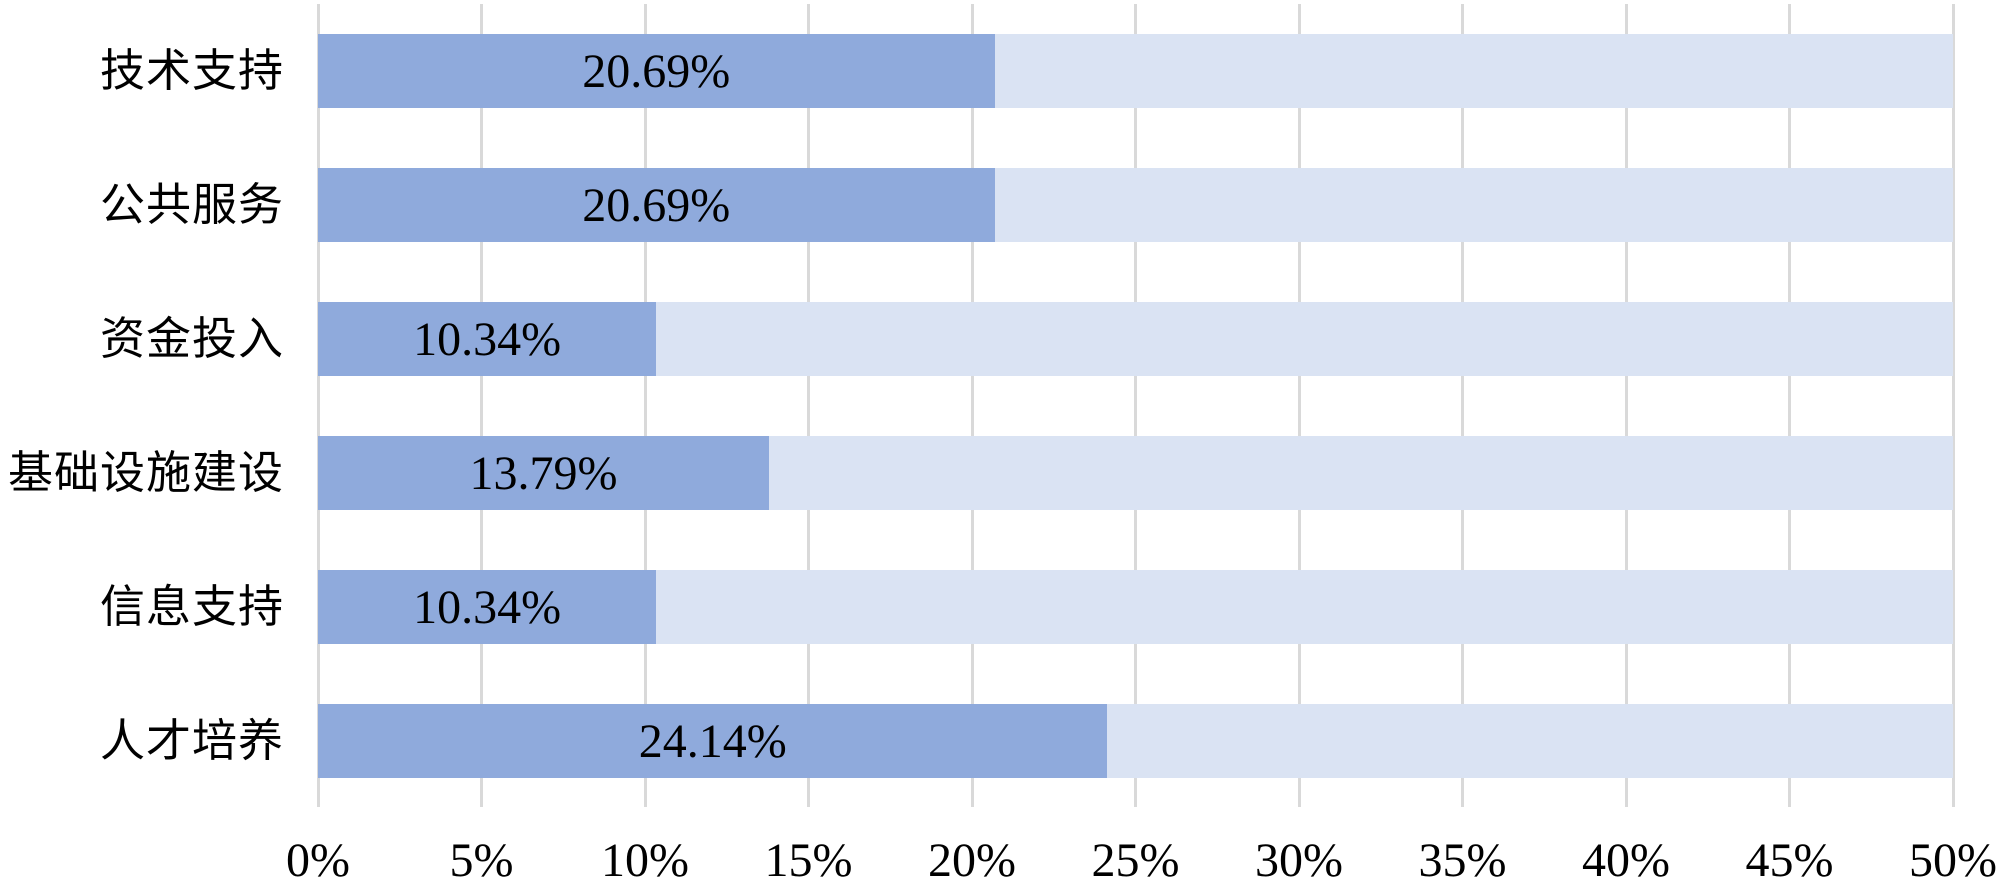  I want to click on bar-track: 13.79%, so click(1135, 473).